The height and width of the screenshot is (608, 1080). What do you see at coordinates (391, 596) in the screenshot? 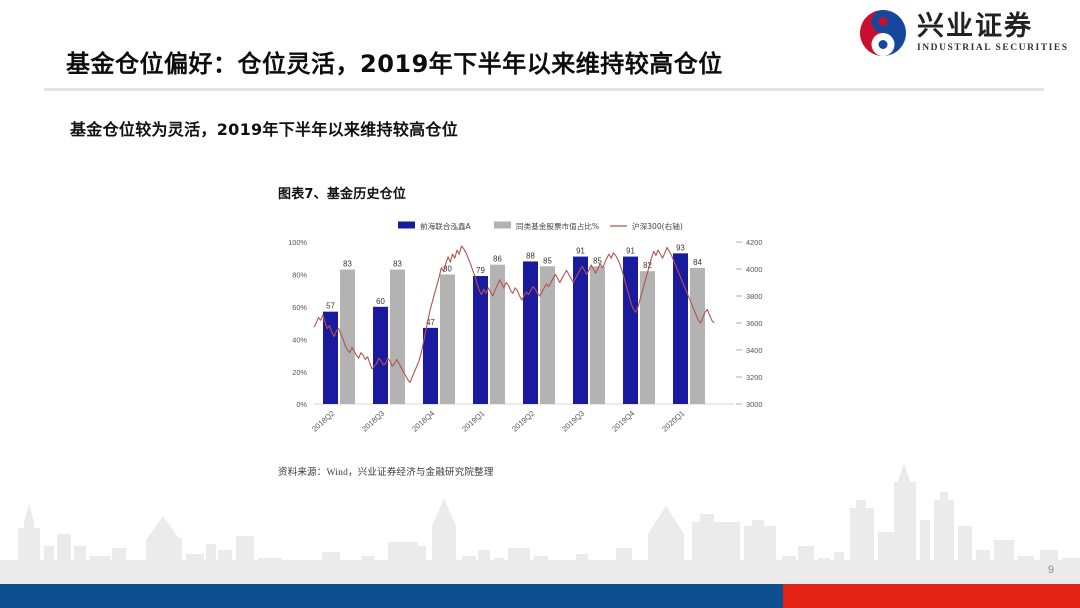
I see `footer-bar-blue` at bounding box center [391, 596].